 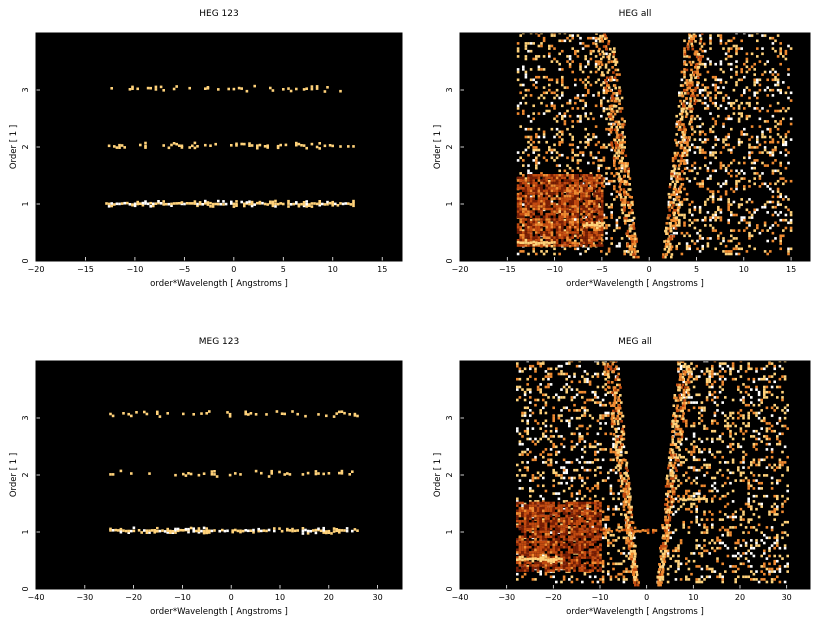 What do you see at coordinates (744, 269) in the screenshot?
I see `x-tick-label: 10` at bounding box center [744, 269].